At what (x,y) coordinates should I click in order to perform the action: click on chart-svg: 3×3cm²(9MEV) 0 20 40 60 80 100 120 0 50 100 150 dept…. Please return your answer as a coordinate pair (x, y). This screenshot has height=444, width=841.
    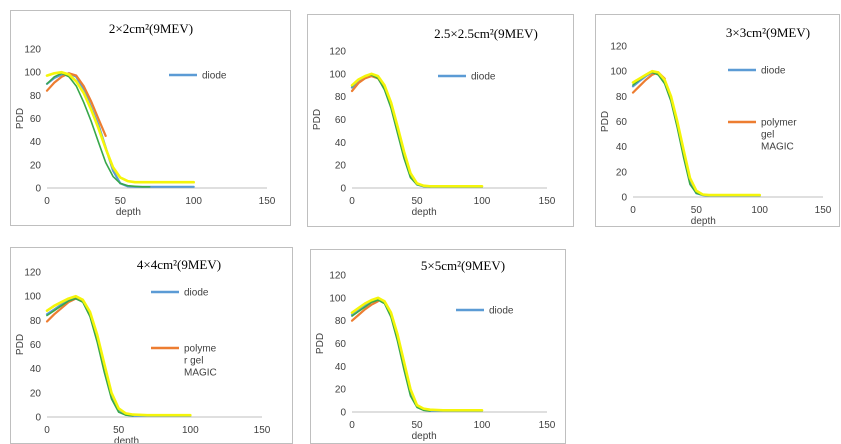
    Looking at the image, I should click on (716, 126).